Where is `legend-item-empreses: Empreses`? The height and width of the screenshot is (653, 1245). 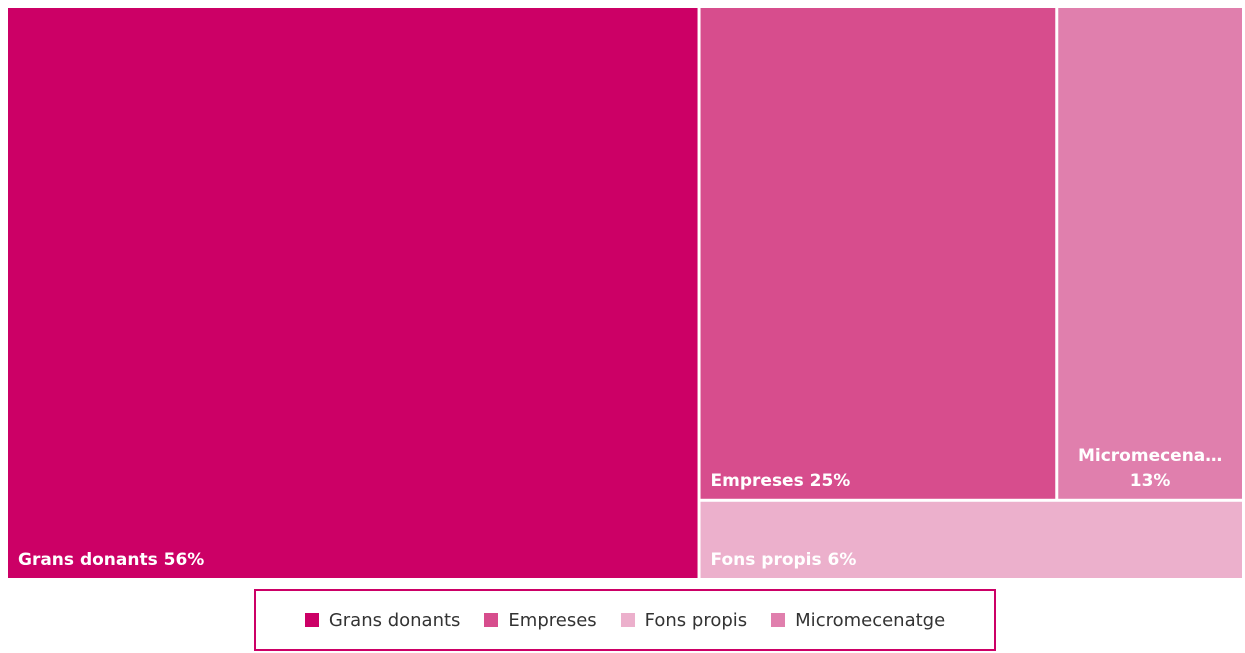
legend-item-empreses: Empreses is located at coordinates (540, 620).